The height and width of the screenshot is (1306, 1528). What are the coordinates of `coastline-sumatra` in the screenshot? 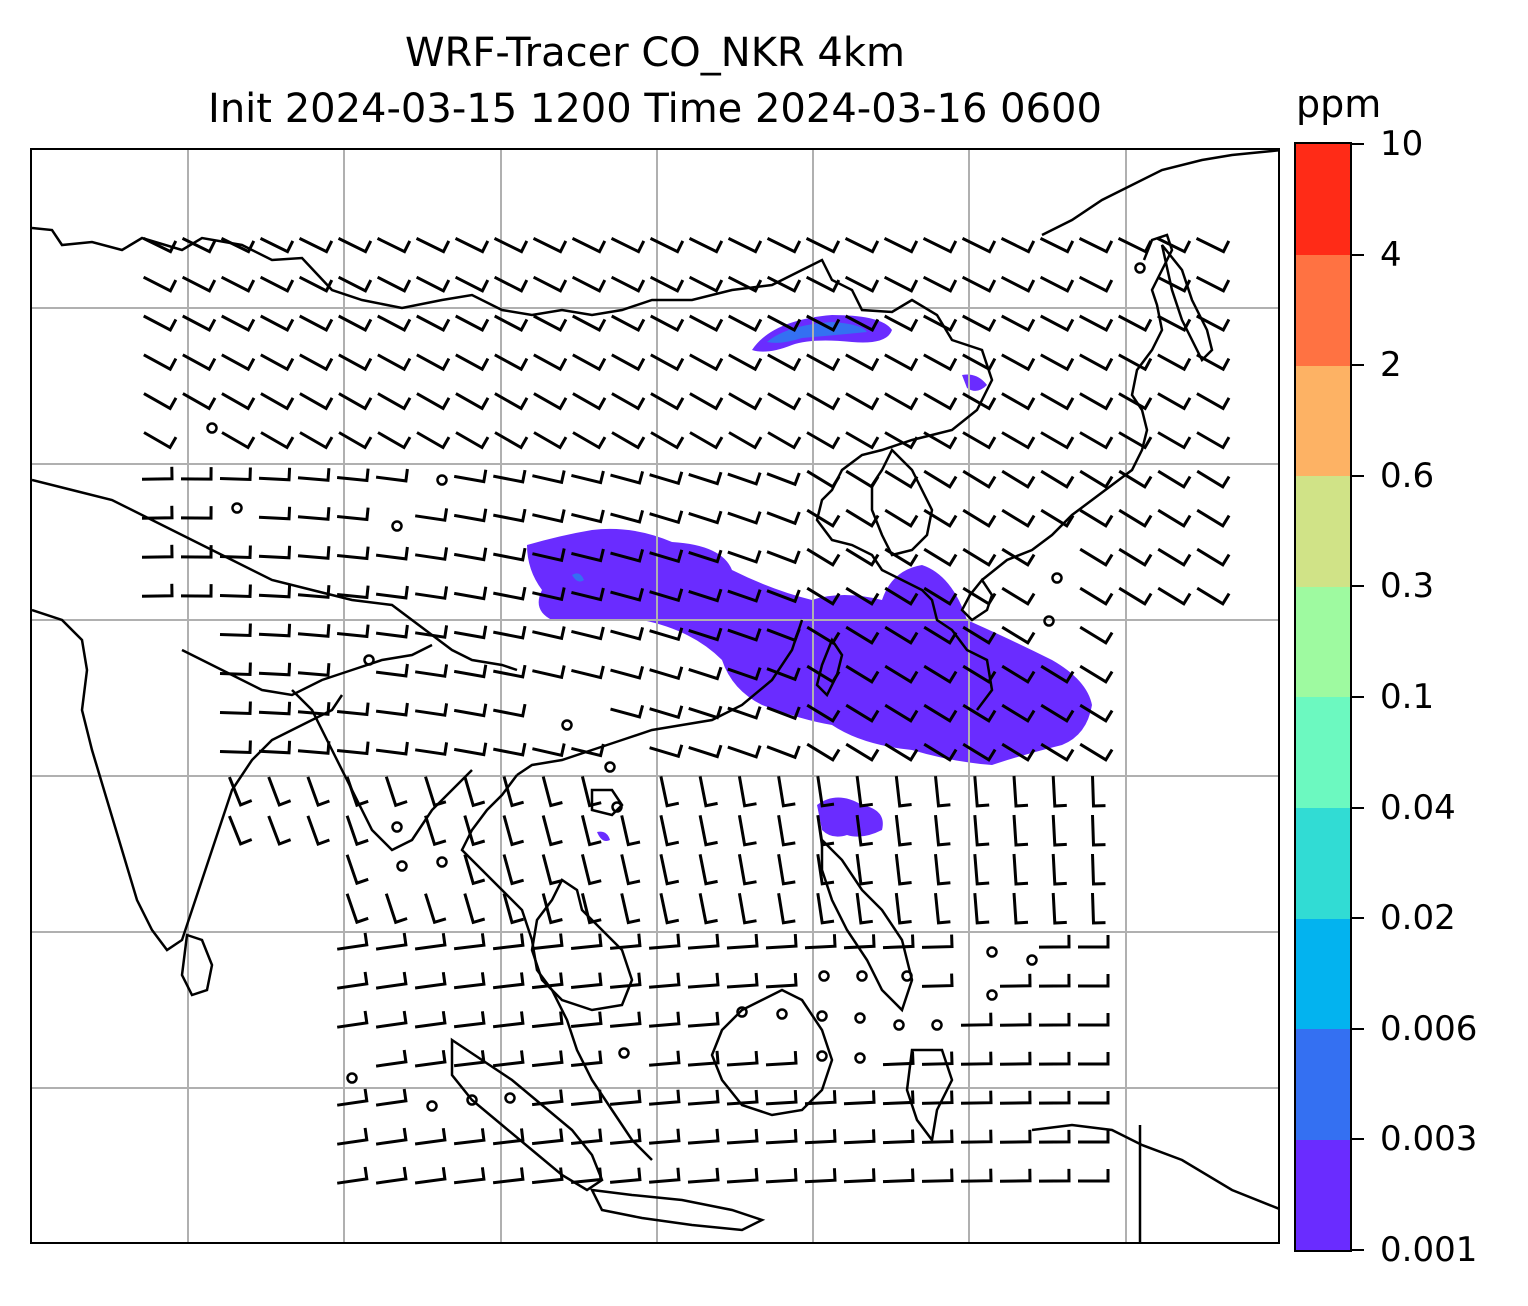 It's located at (527, 1114).